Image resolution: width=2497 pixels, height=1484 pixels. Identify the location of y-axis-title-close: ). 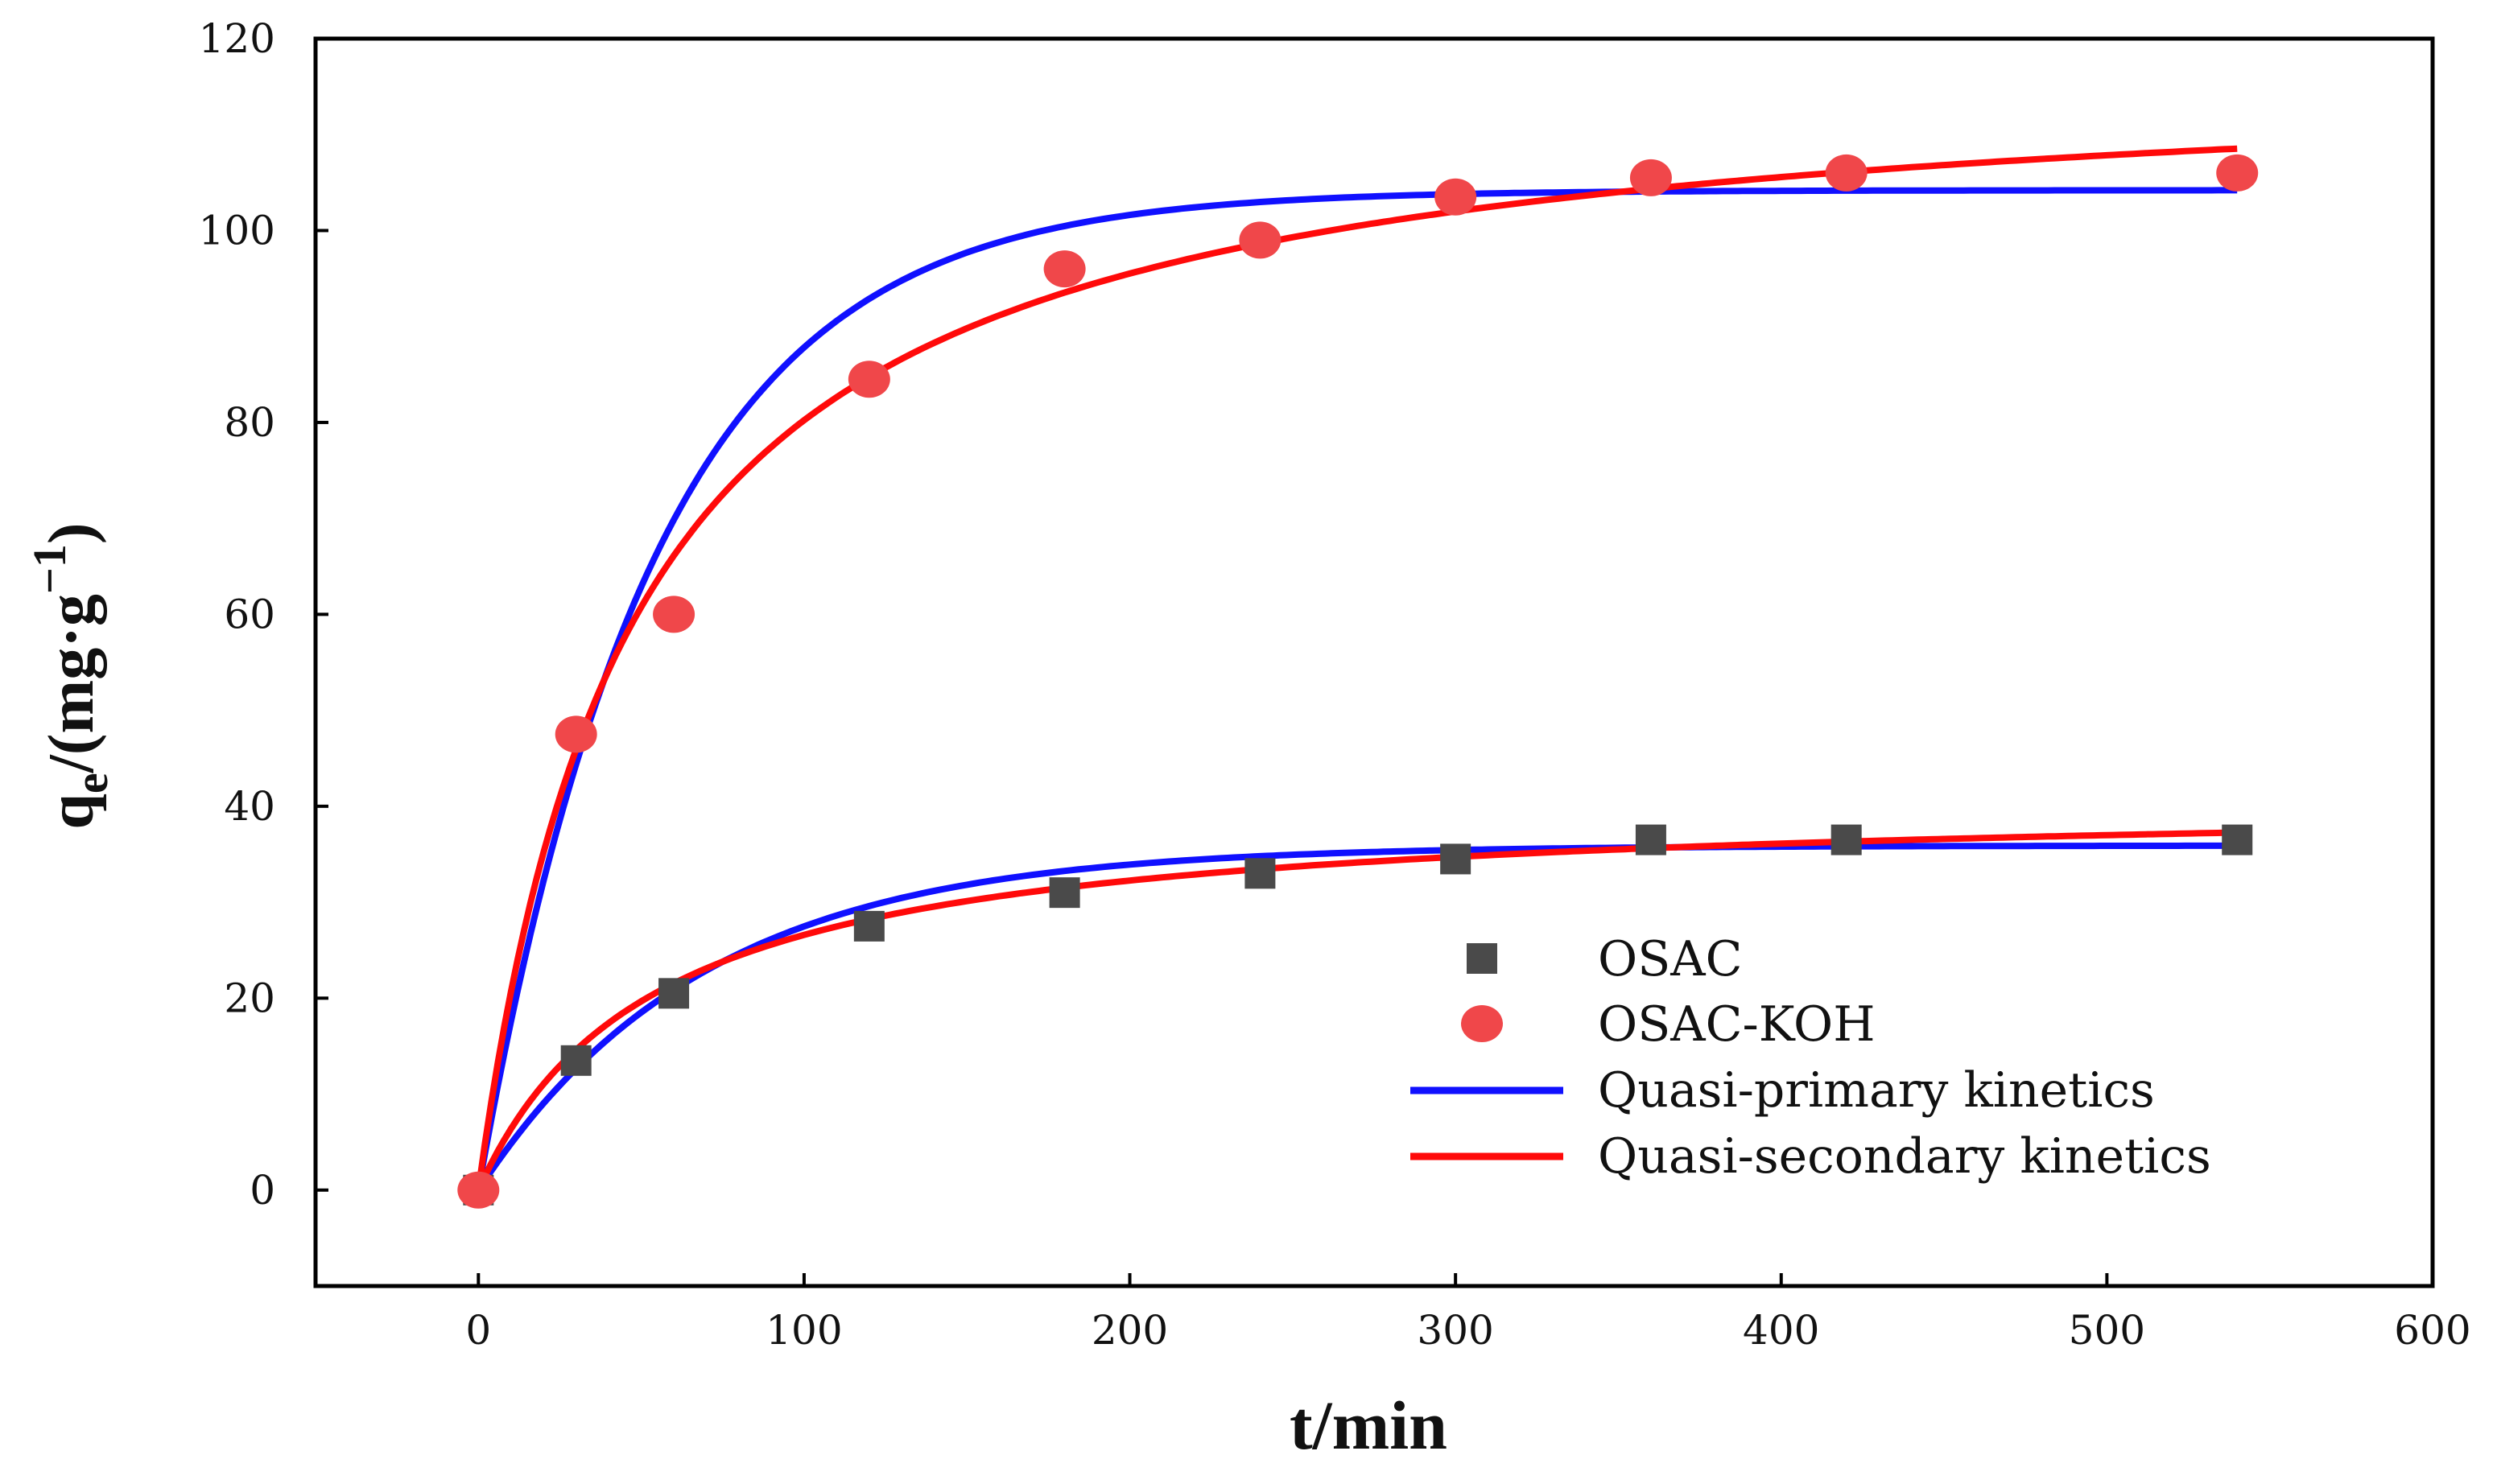
(71, 533).